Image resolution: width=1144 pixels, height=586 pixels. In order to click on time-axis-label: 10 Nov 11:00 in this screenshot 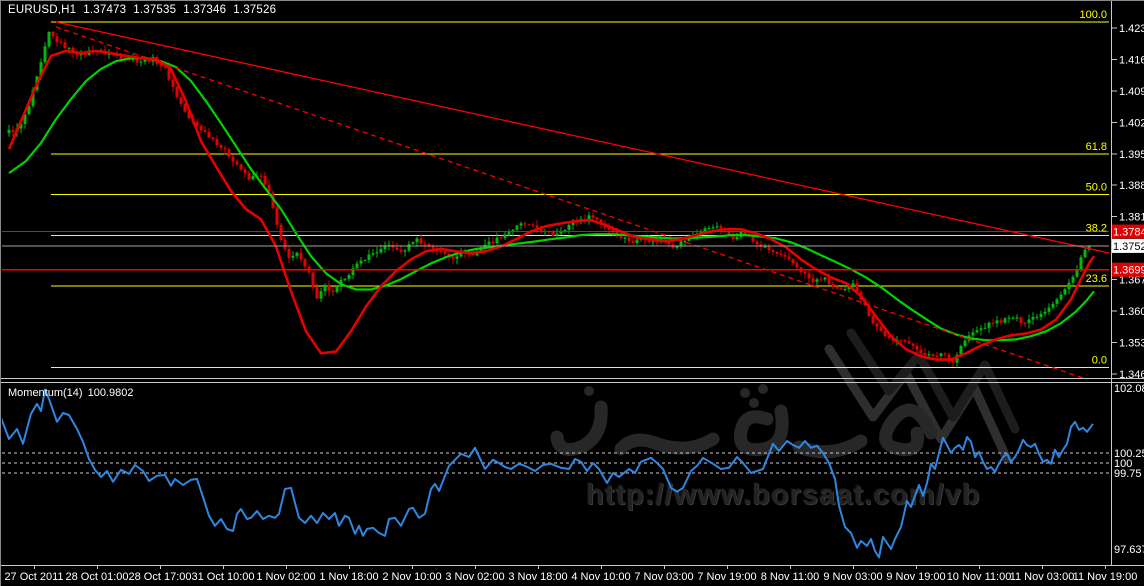, I will do `click(979, 577)`.